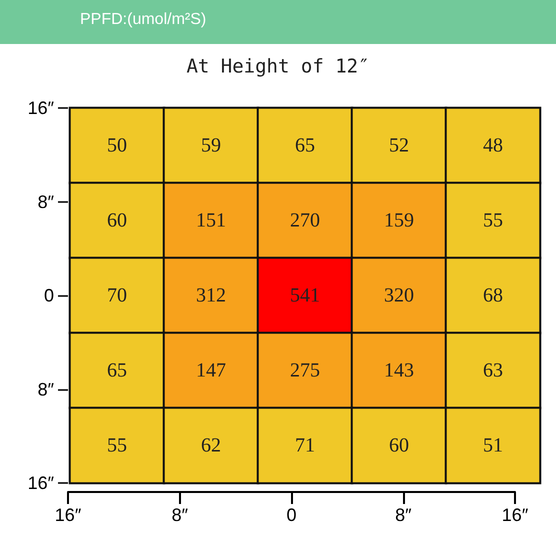 Image resolution: width=556 pixels, height=558 pixels. What do you see at coordinates (211, 371) in the screenshot?
I see `data-label: 147` at bounding box center [211, 371].